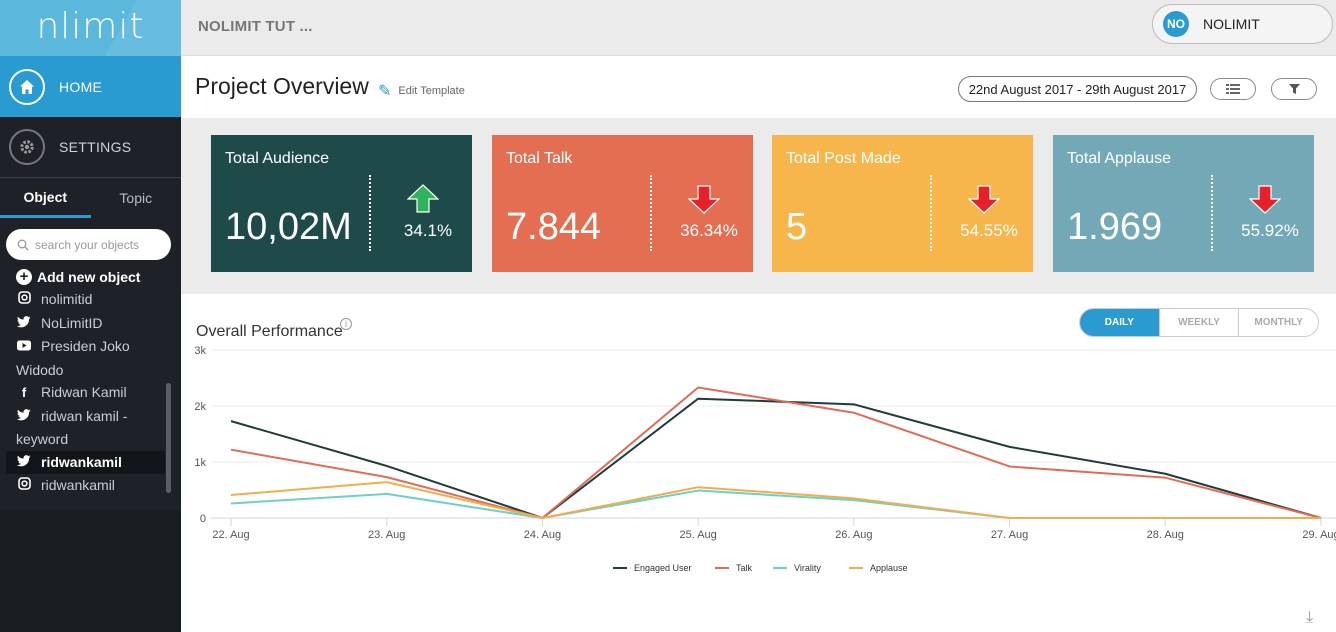  I want to click on y-tick-label: 2k, so click(200, 407).